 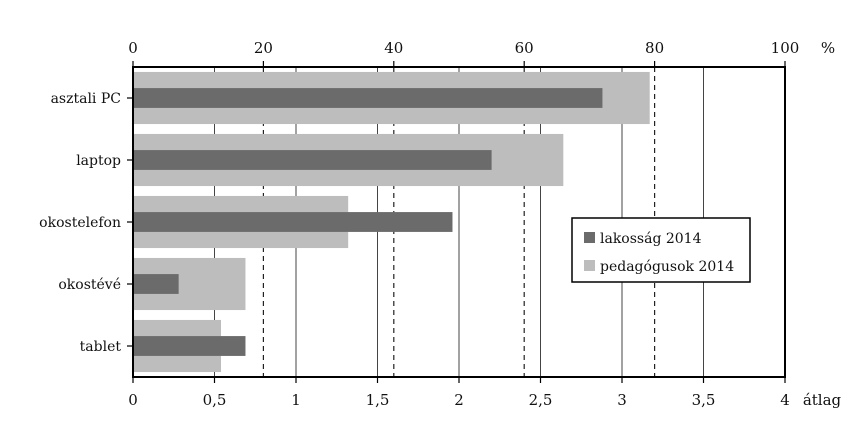 I want to click on legend-label-pedagogusok: pedagógusok 2014, so click(x=667, y=267).